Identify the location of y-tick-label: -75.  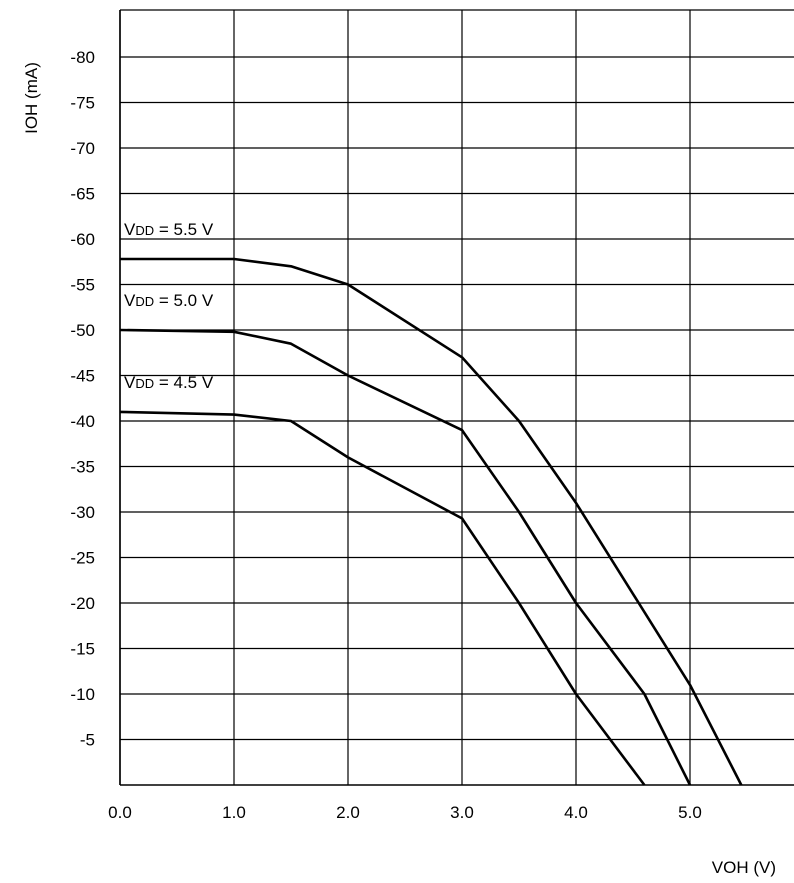
(82, 103).